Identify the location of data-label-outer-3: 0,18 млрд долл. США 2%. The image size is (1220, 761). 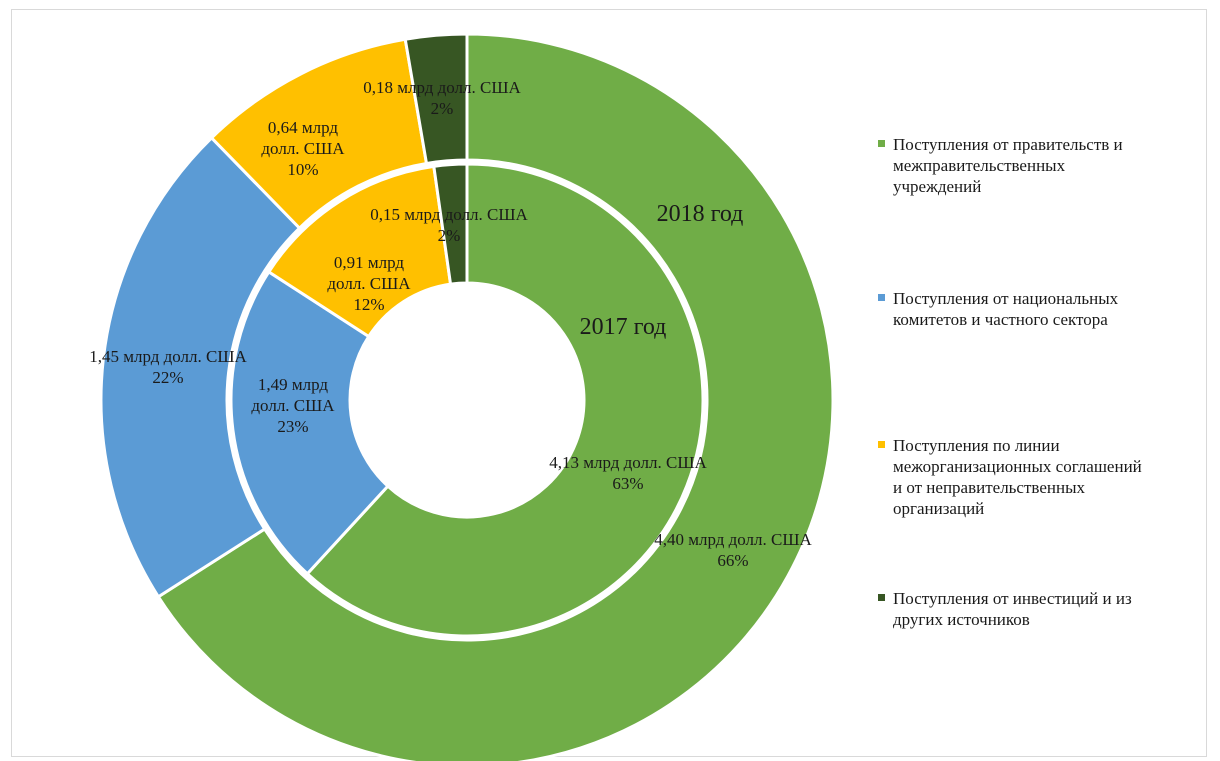
(442, 98).